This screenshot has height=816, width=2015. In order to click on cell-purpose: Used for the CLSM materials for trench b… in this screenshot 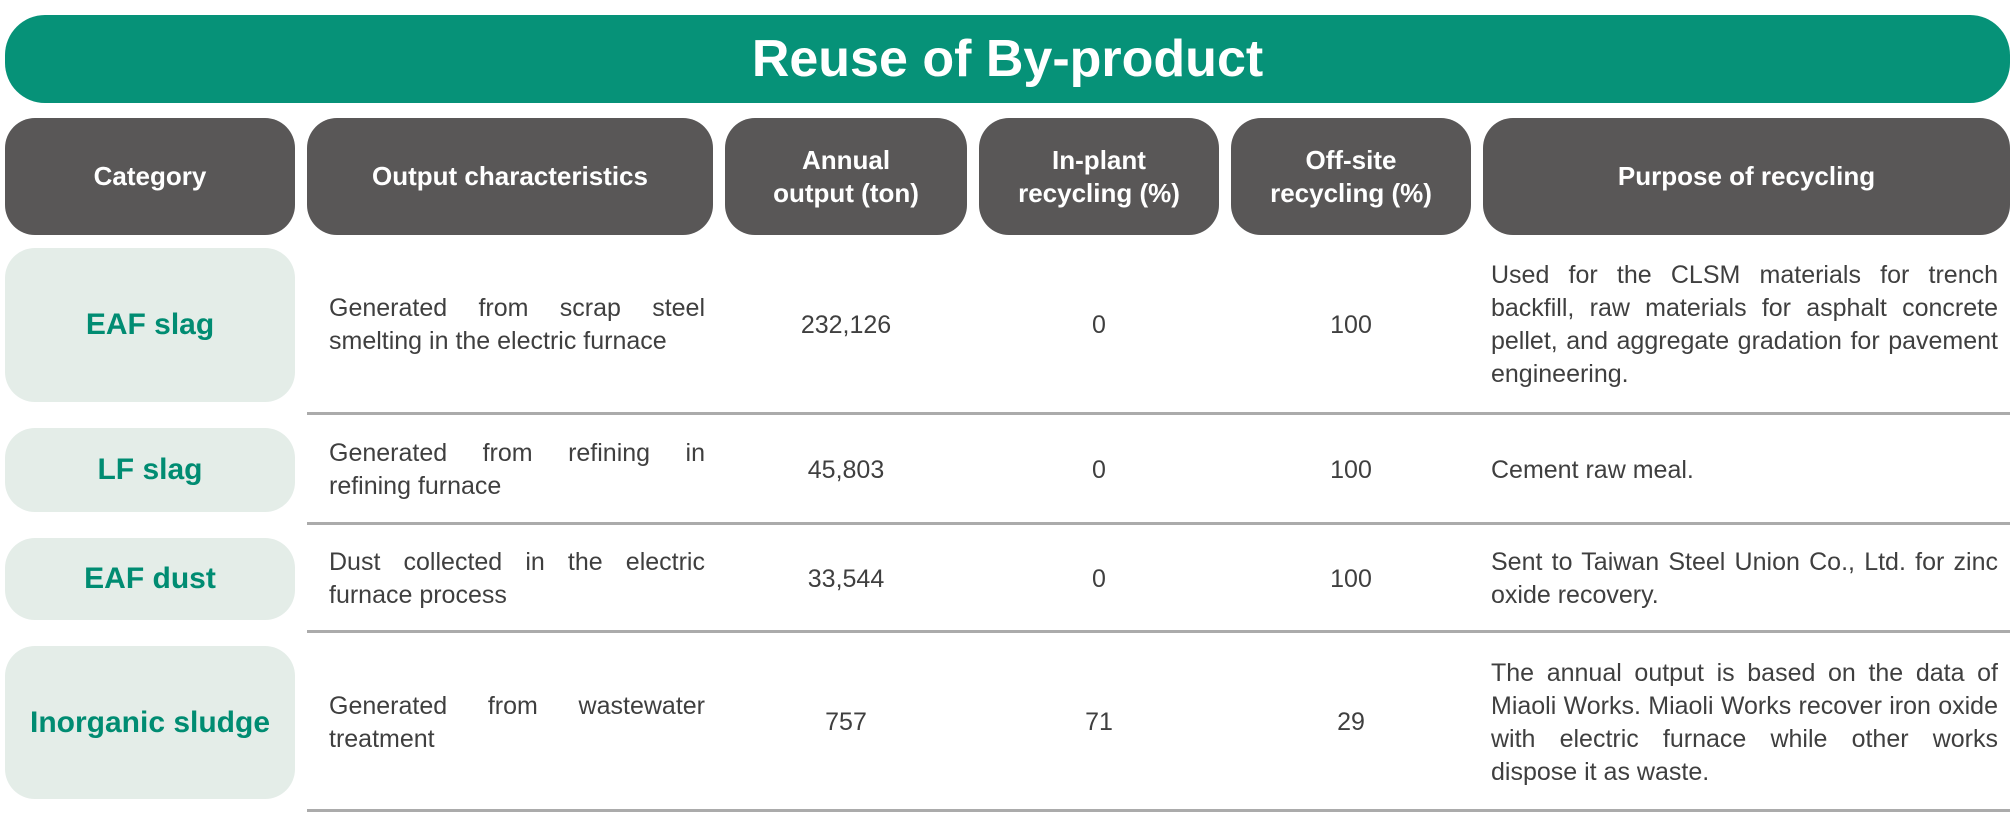, I will do `click(1744, 324)`.